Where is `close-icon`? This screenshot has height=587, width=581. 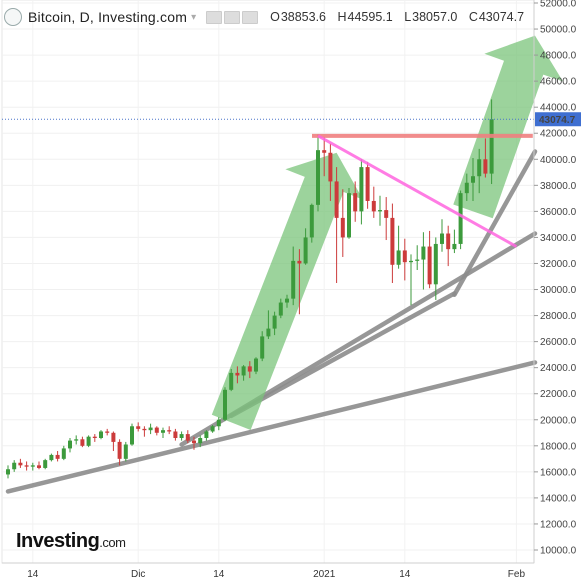
close-icon is located at coordinates (250, 17).